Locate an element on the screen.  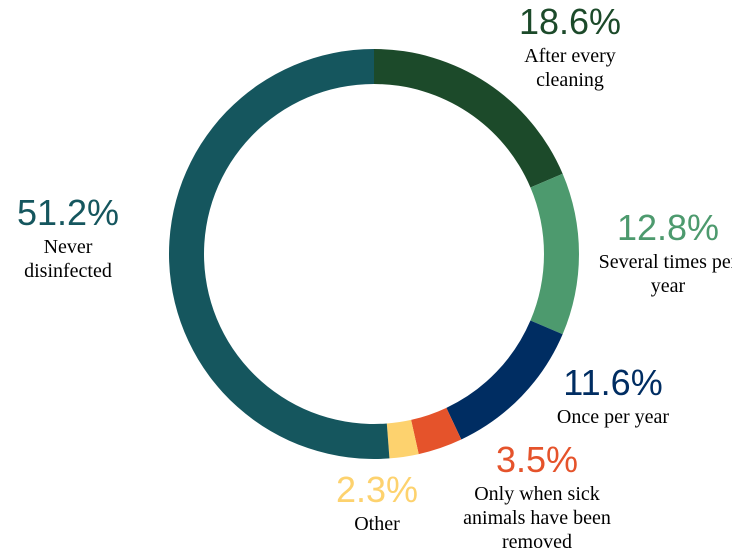
value-label: 11.6% is located at coordinates (613, 382).